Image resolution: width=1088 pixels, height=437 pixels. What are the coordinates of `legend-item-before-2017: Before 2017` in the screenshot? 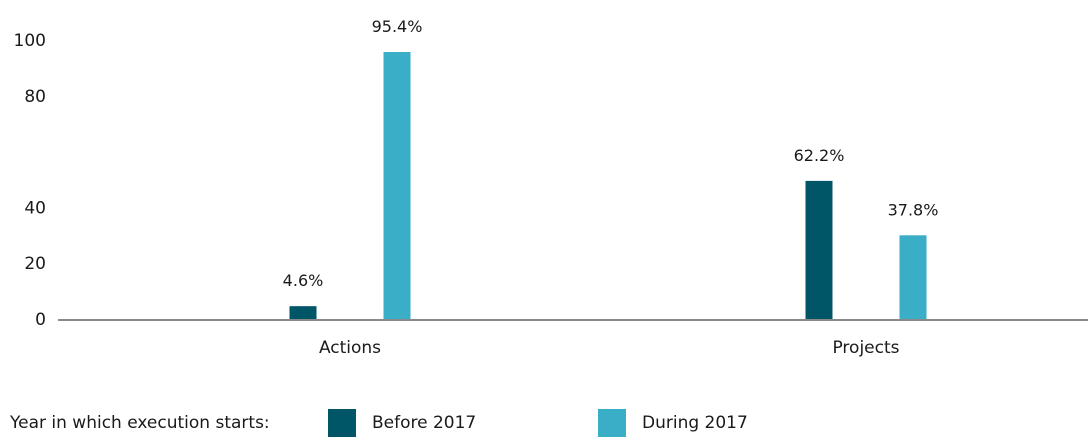 It's located at (463, 423).